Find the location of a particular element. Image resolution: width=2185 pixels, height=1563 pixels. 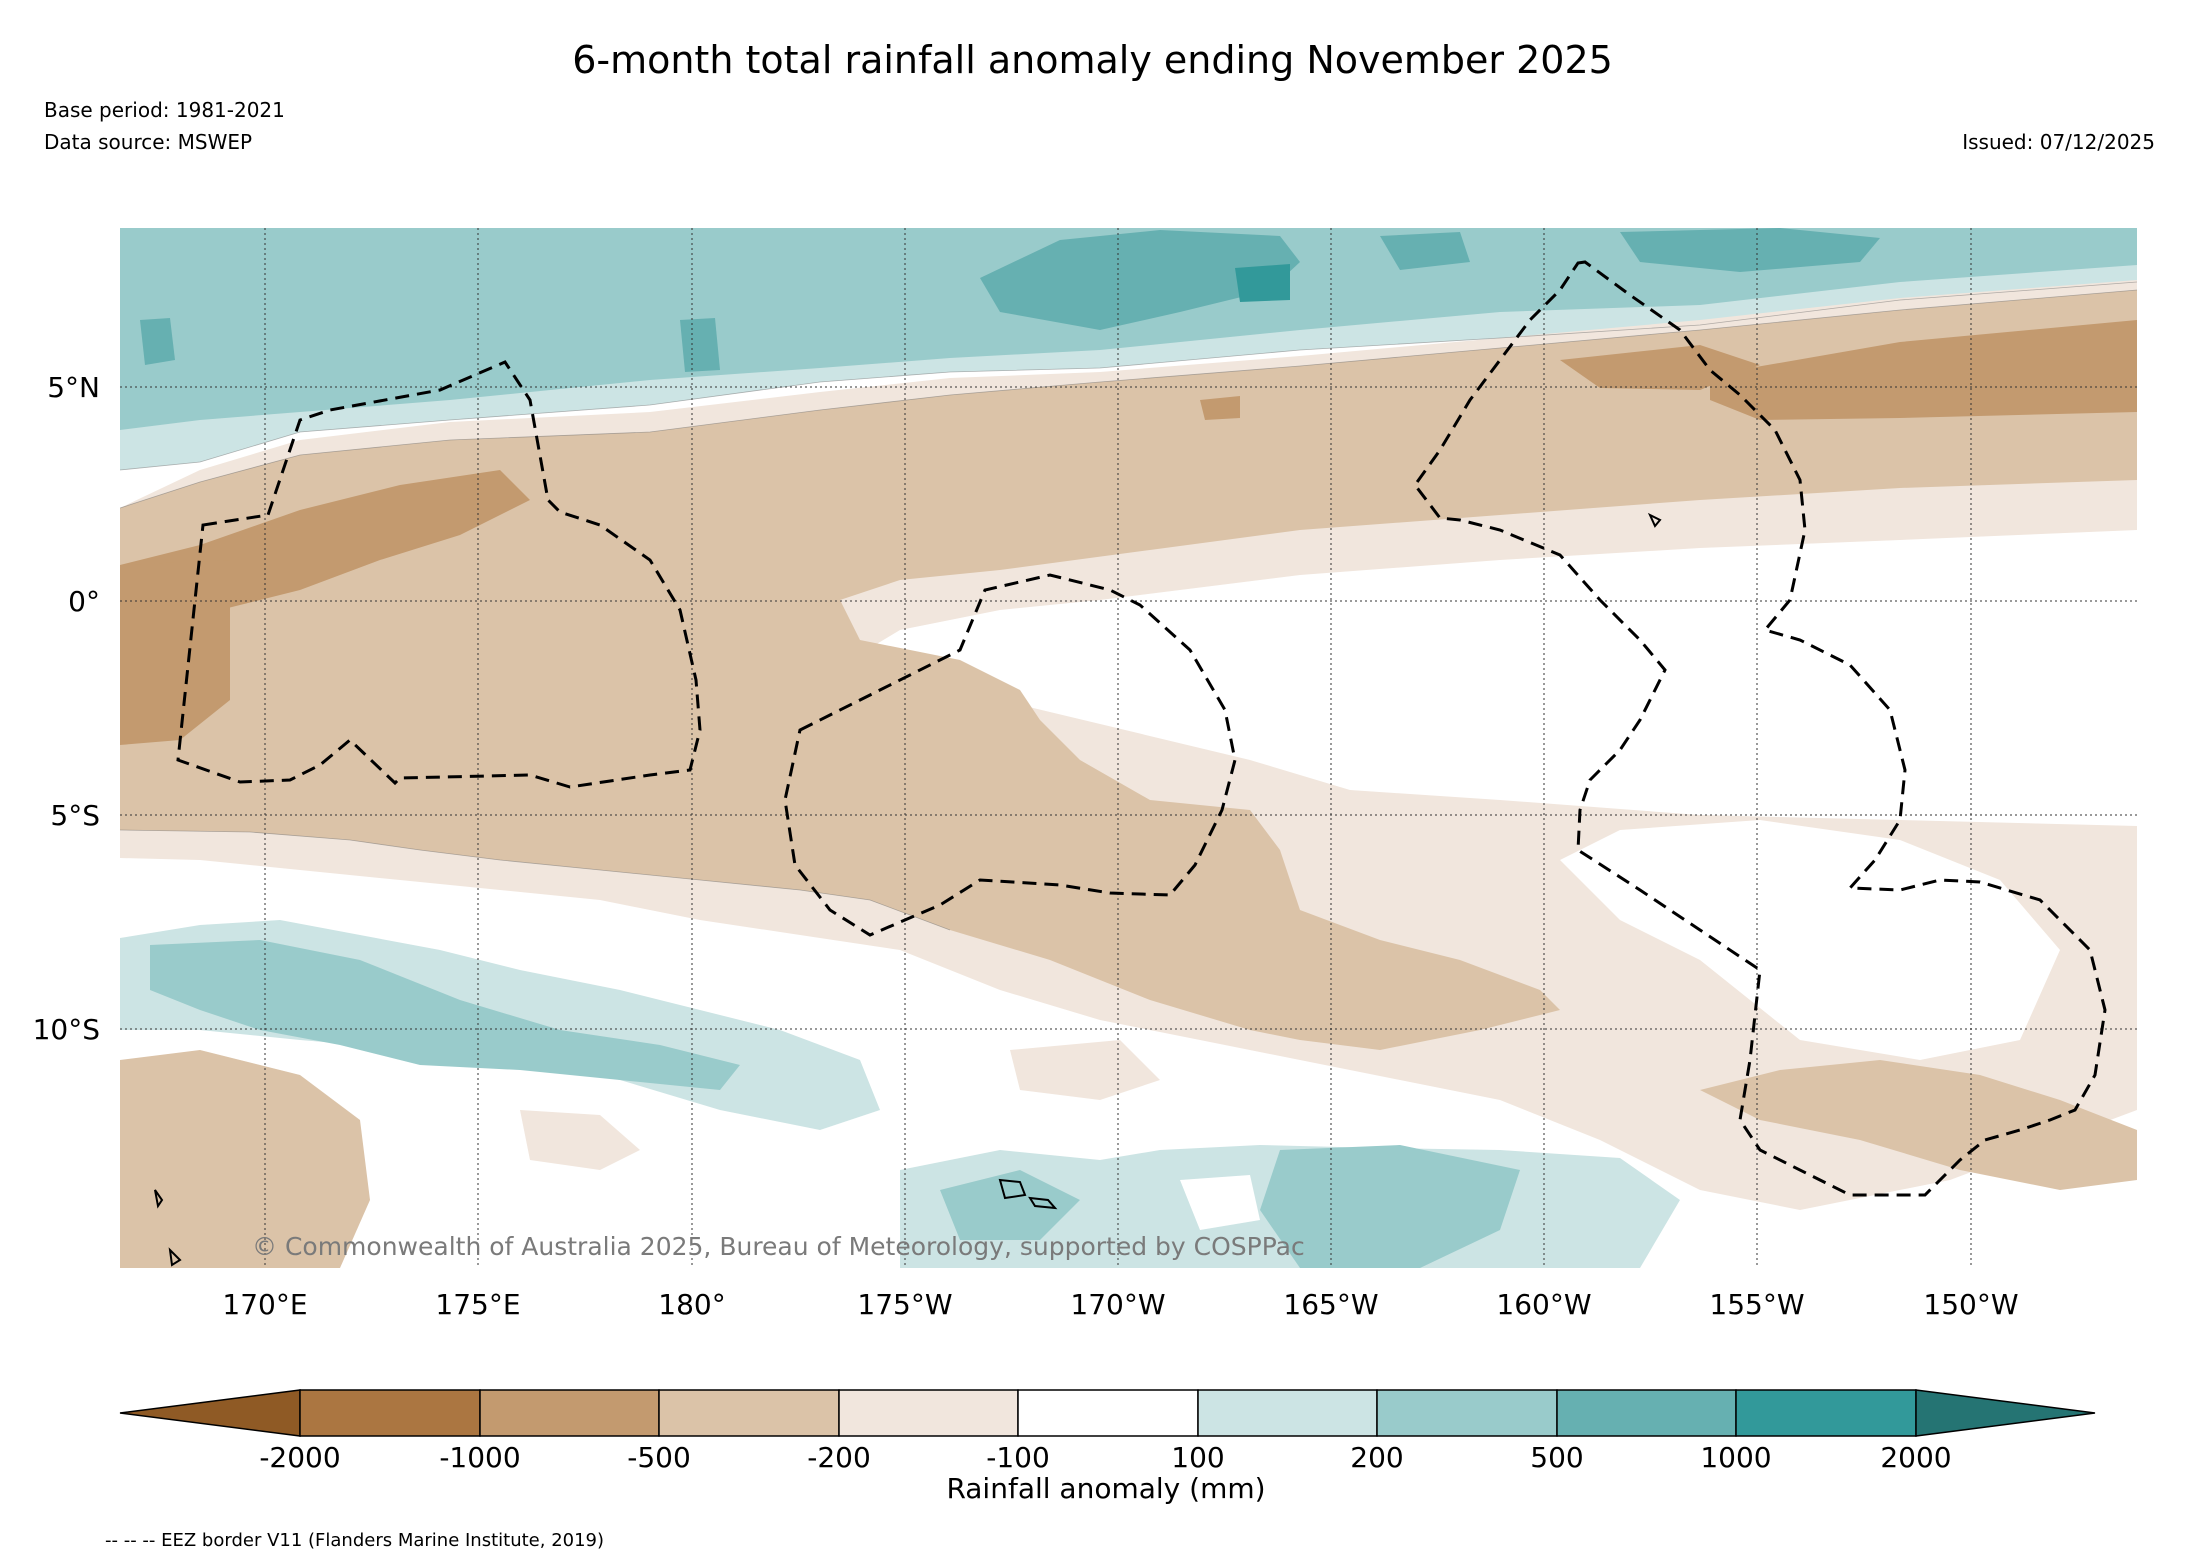

colorbar-tick: 2000 is located at coordinates (1915, 1457).